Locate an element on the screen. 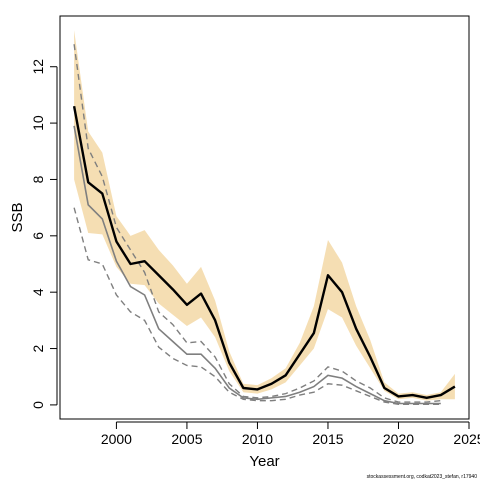 This screenshot has width=480, height=480. y-tick-label: 12 is located at coordinates (38, 67).